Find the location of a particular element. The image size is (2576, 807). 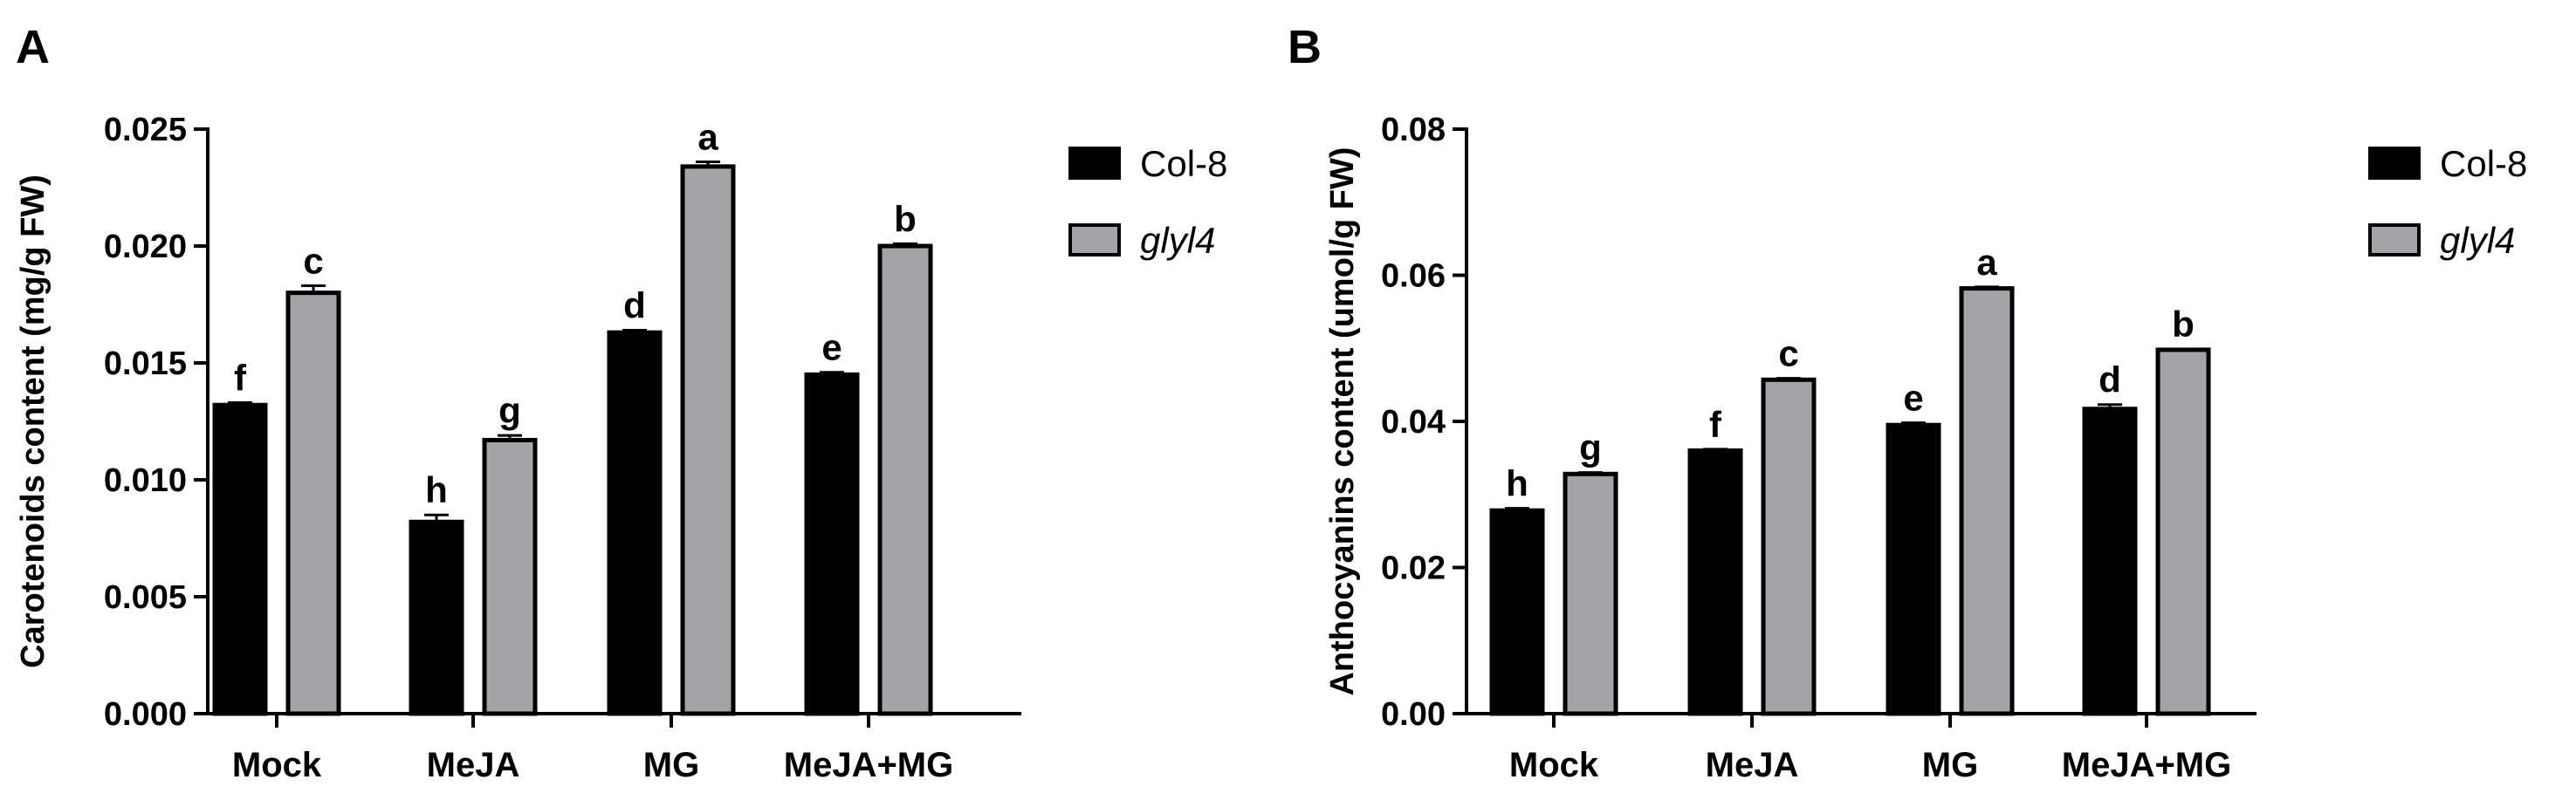

y-tick-label: 0.010 is located at coordinates (146, 480).